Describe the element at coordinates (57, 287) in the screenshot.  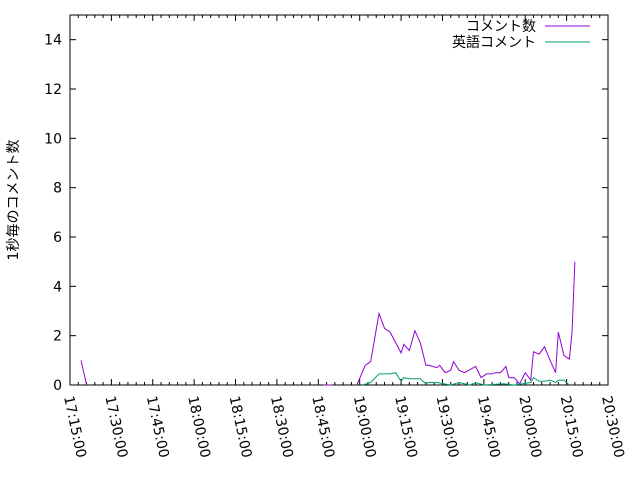
I see `y-tick-label: 4` at that location.